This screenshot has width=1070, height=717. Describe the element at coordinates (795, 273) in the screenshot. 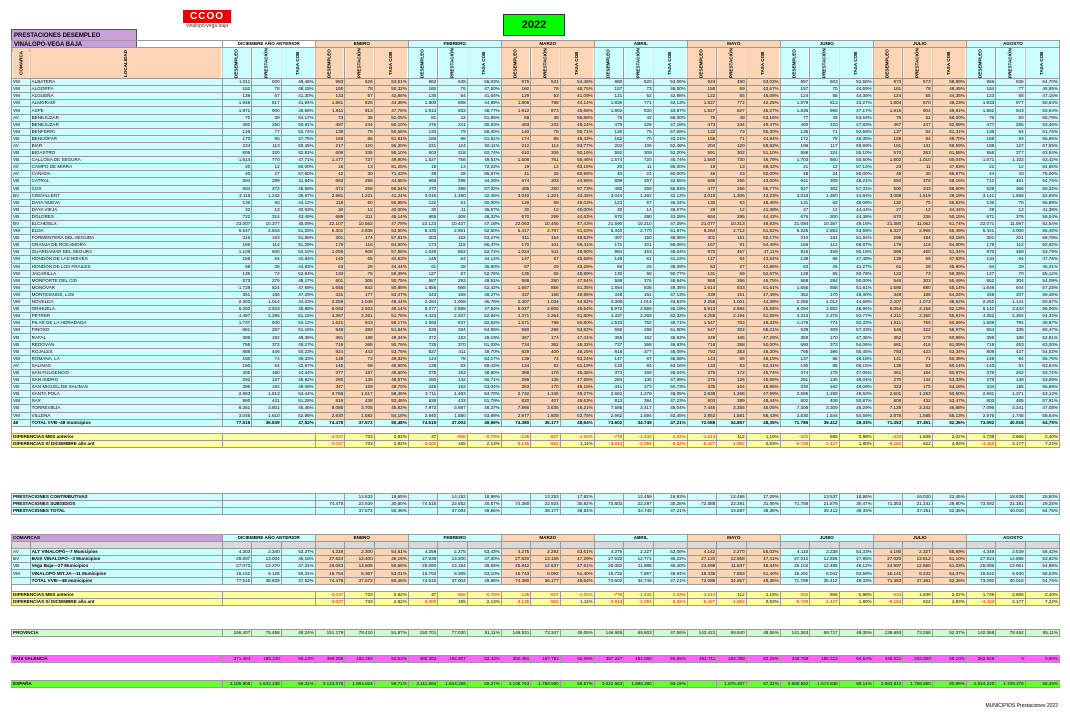

I see `cell: 128` at that location.